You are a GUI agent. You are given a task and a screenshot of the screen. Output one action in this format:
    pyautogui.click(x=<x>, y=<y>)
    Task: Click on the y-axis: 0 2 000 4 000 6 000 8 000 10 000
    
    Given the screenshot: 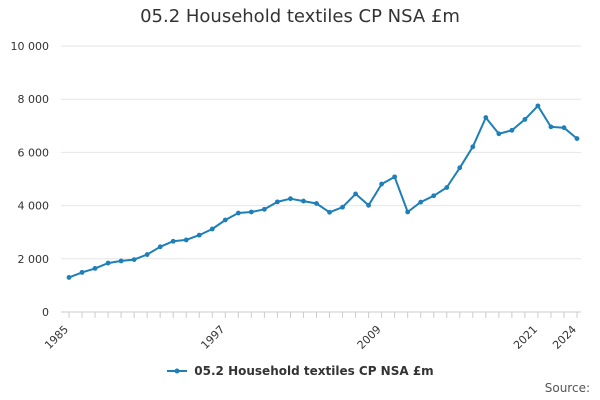 What is the action you would take?
    pyautogui.click(x=30, y=179)
    